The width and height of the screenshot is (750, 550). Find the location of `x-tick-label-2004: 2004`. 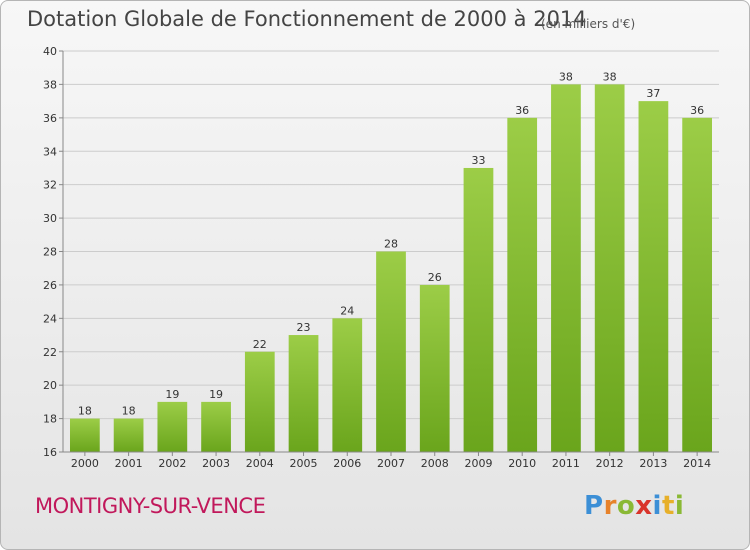

x-tick-label-2004: 2004 is located at coordinates (260, 463).